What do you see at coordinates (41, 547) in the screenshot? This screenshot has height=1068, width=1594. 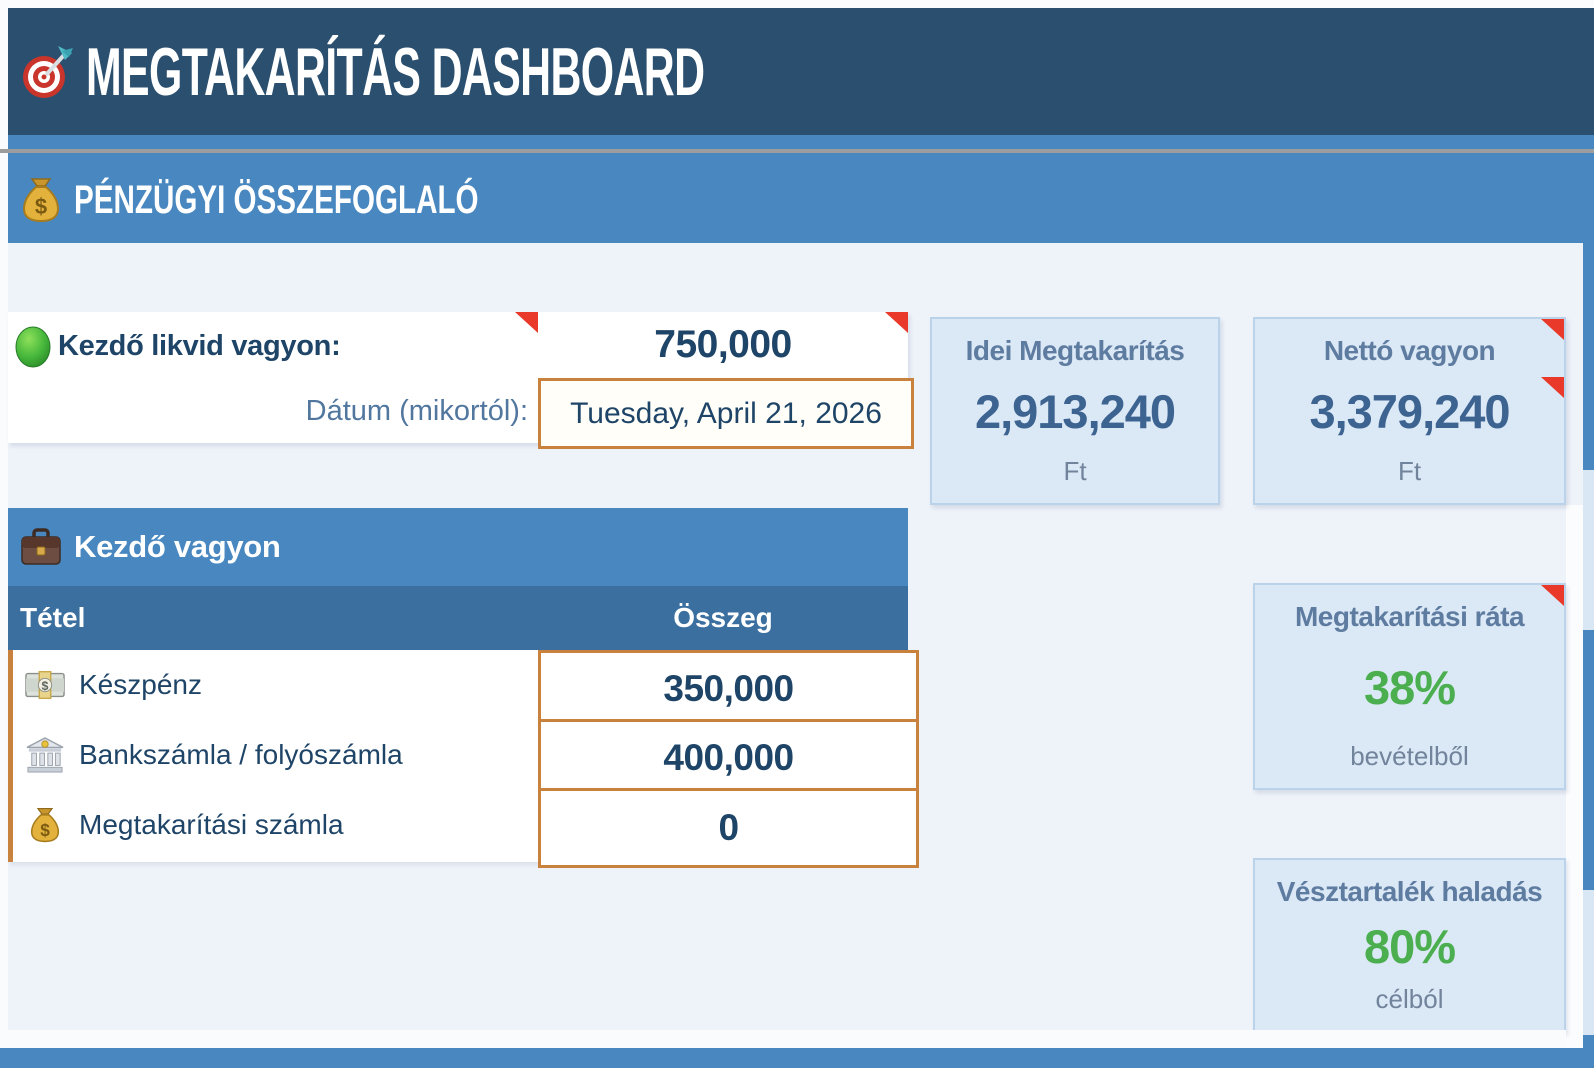 I see `briefcase-icon` at bounding box center [41, 547].